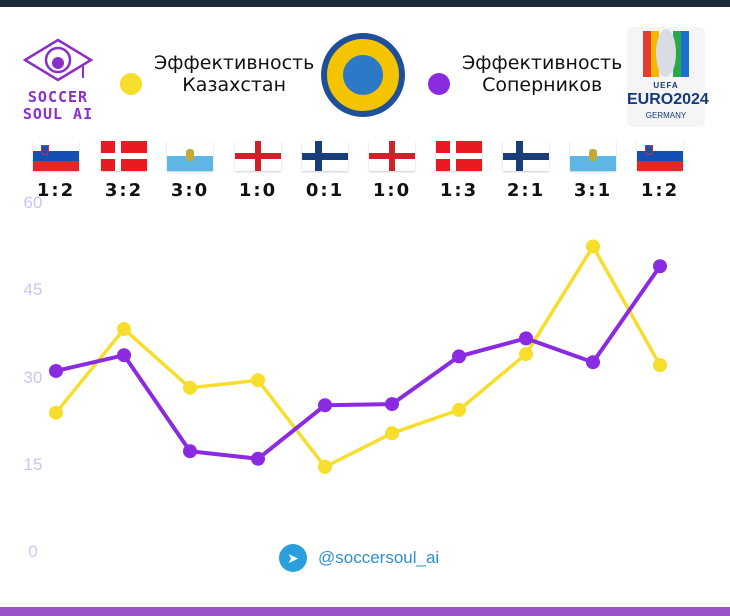  I want to click on y-tick-label: 15, so click(33, 464).